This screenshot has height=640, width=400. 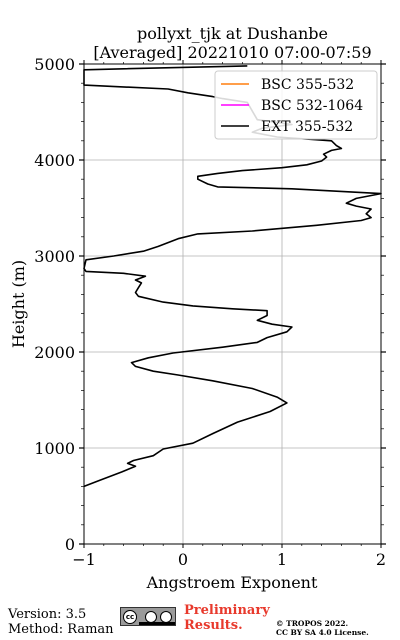 What do you see at coordinates (84, 559) in the screenshot?
I see `x-tick-label: −1` at bounding box center [84, 559].